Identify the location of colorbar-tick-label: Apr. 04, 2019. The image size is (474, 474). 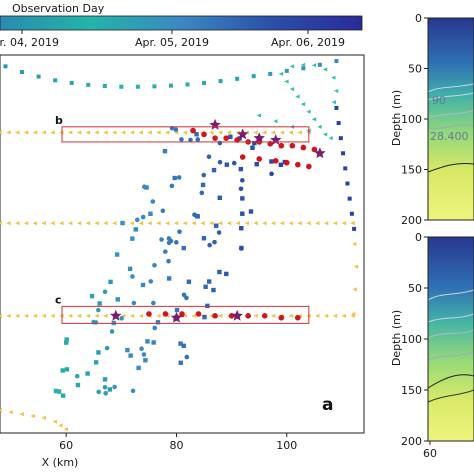
(29, 42).